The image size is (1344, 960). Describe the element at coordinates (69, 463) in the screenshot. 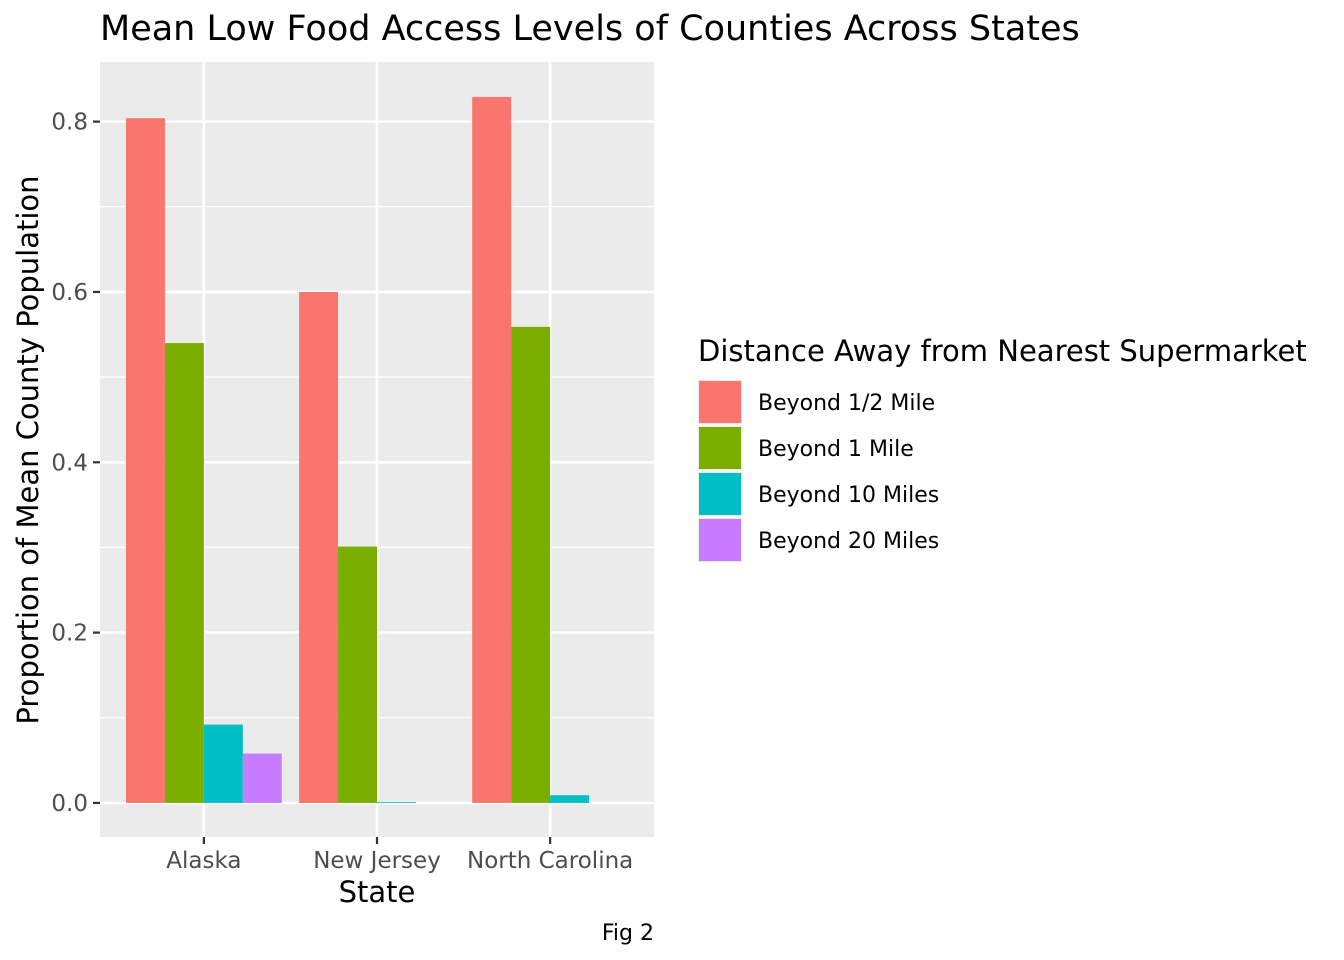

I see `y-tick-label: 0.4` at that location.